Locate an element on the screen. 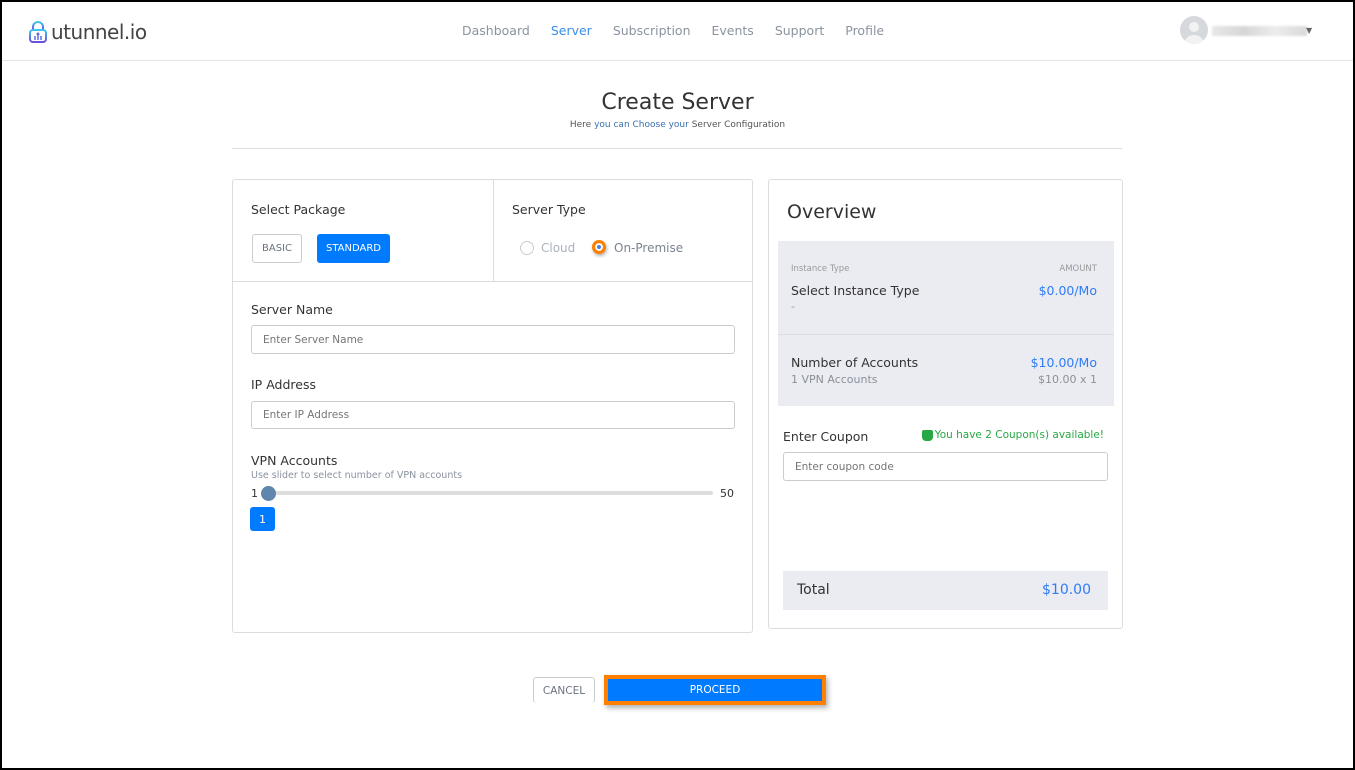 The width and height of the screenshot is (1355, 770). slider-min: 1 is located at coordinates (254, 493).